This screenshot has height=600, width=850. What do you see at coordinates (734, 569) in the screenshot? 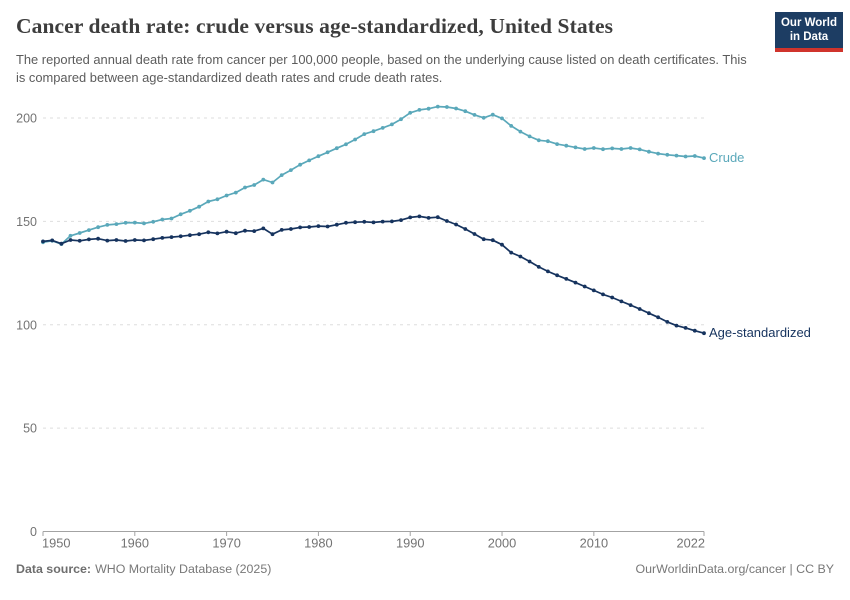
I see `license-link: OurWorldinData.org/cancer | CC BY` at bounding box center [734, 569].